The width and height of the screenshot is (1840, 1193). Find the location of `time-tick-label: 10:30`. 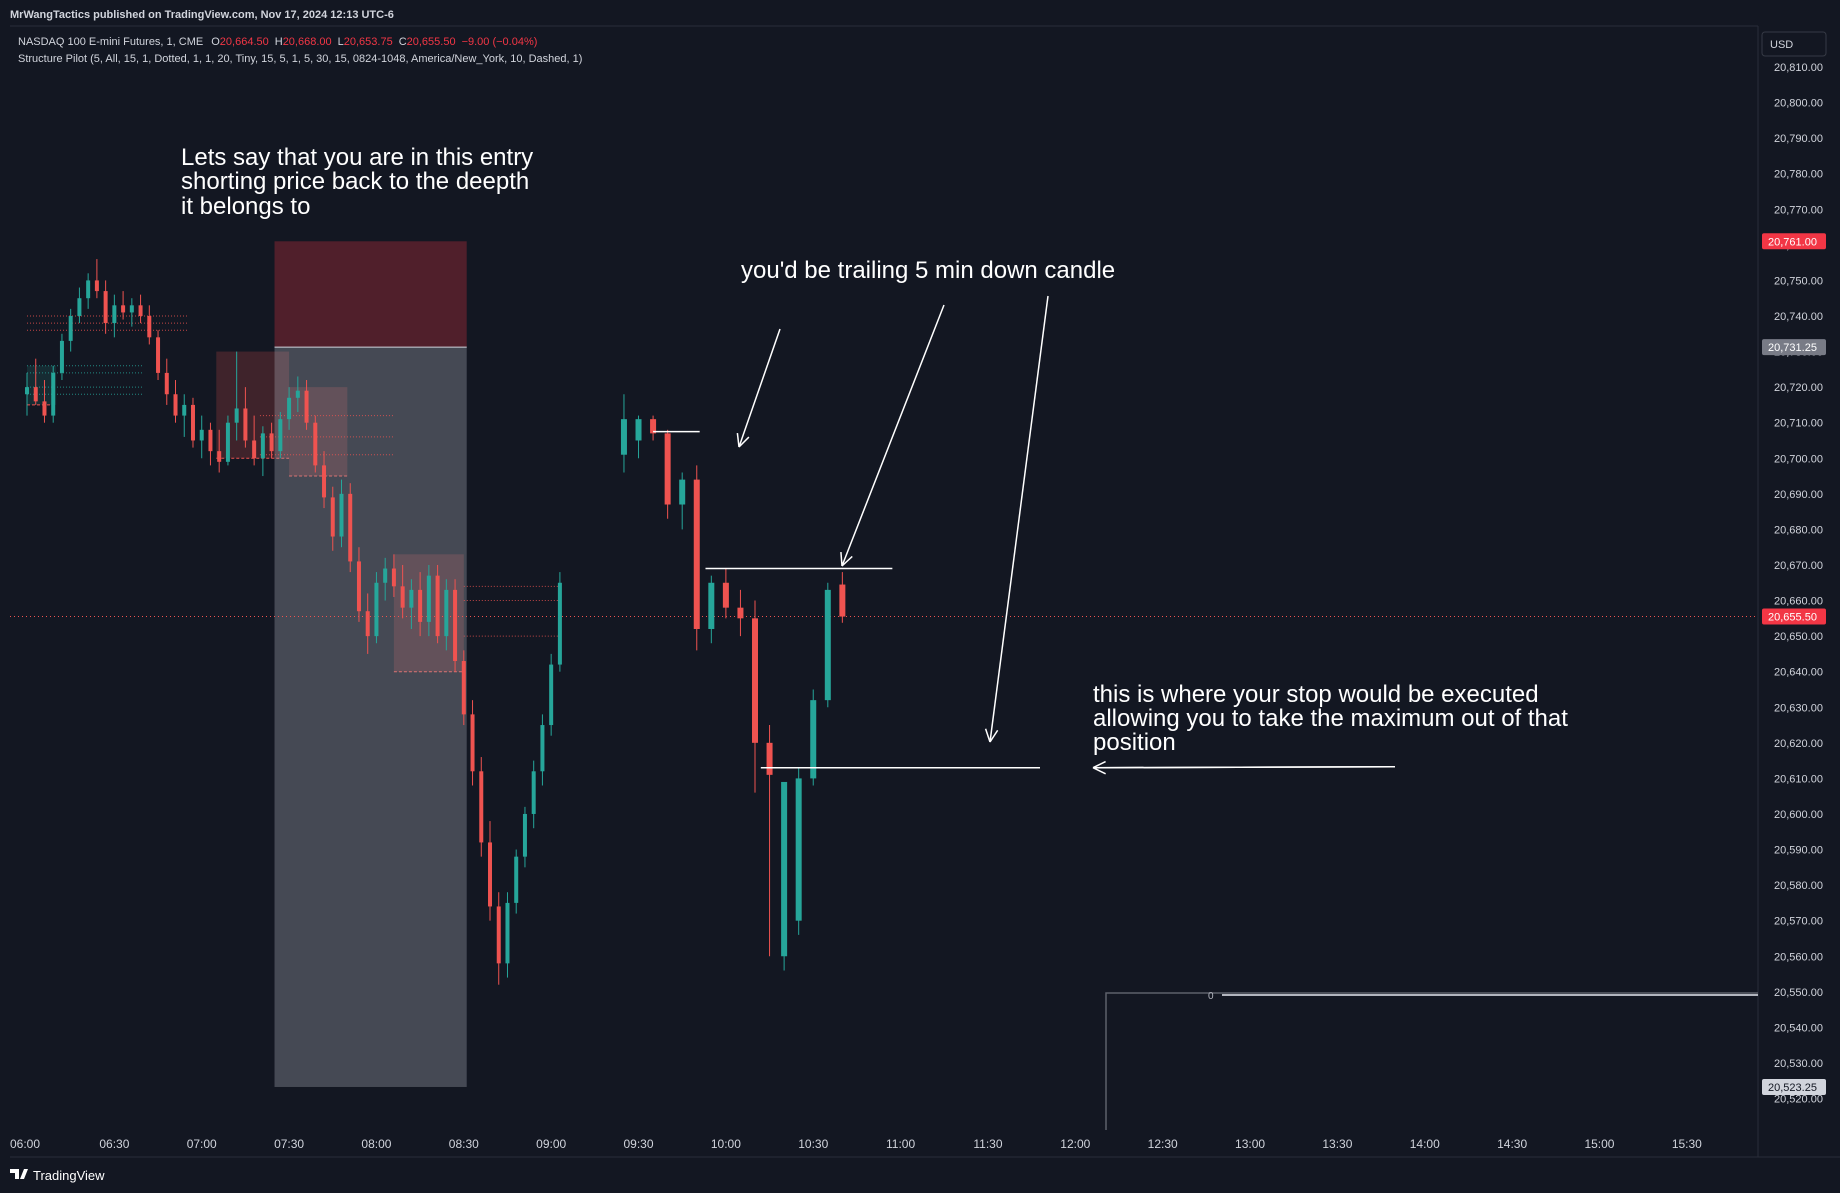

time-tick-label: 10:30 is located at coordinates (813, 1144).